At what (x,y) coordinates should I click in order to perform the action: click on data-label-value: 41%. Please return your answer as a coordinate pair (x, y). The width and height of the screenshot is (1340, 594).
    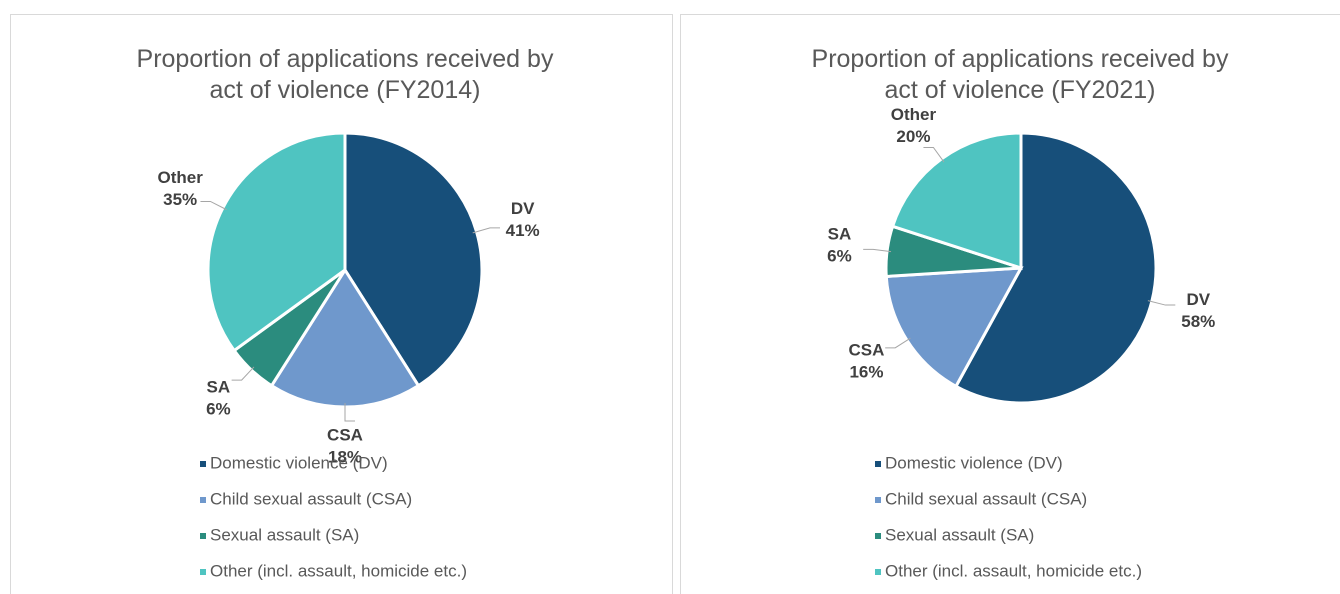
    Looking at the image, I should click on (523, 230).